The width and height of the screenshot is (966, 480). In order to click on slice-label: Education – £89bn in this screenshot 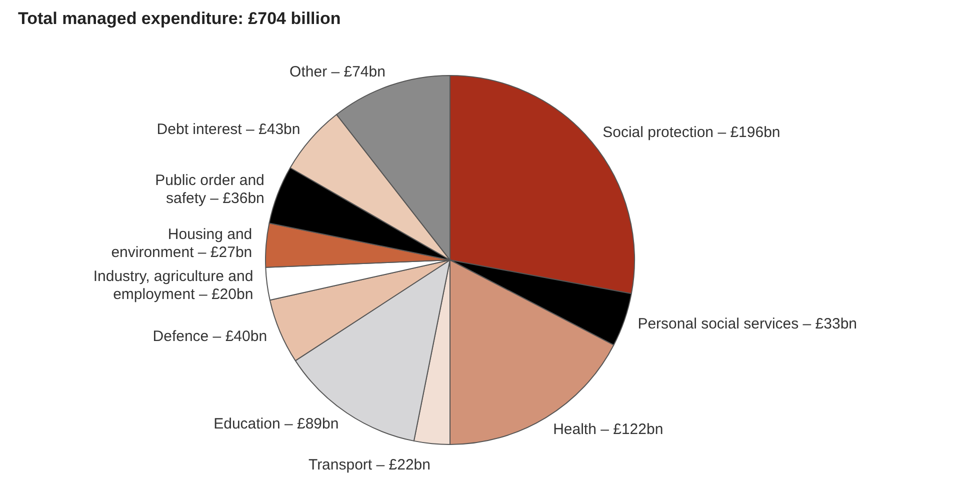, I will do `click(276, 424)`.